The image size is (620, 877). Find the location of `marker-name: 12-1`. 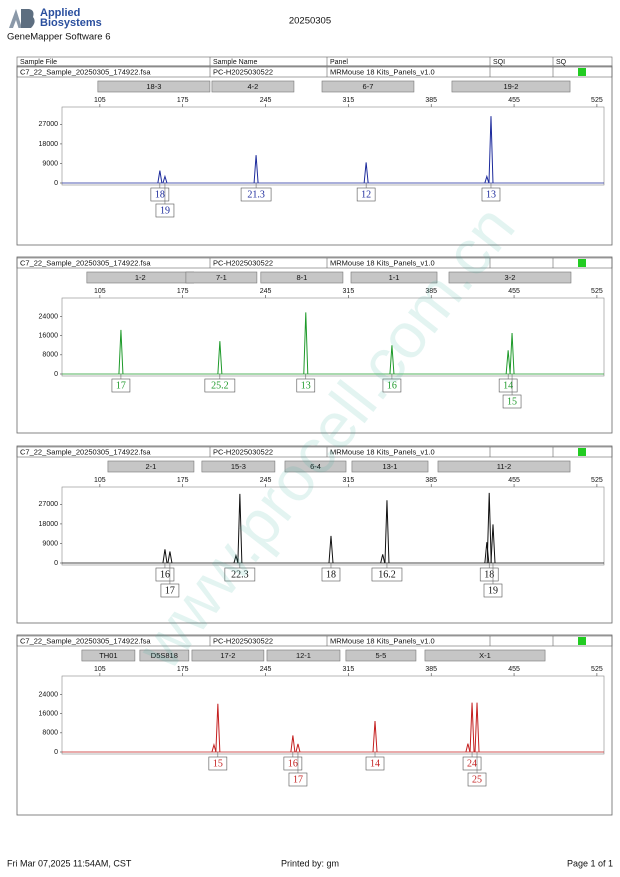

marker-name: 12-1 is located at coordinates (303, 655).